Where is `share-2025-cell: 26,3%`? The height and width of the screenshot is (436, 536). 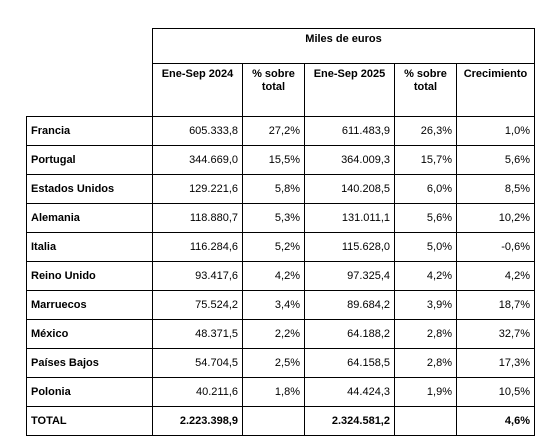 share-2025-cell: 26,3% is located at coordinates (425, 131).